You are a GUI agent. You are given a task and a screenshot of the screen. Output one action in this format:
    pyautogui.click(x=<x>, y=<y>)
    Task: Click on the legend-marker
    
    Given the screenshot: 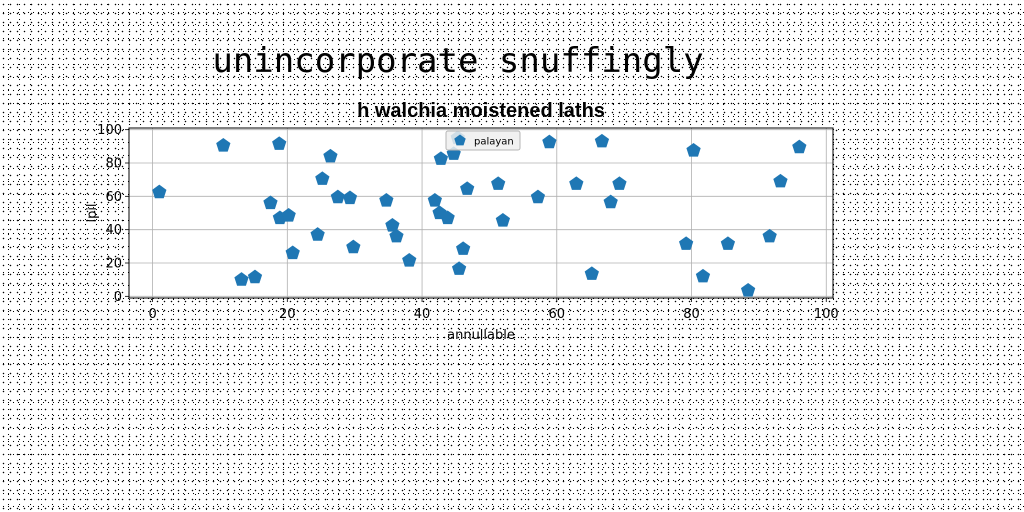 What is the action you would take?
    pyautogui.click(x=460, y=140)
    